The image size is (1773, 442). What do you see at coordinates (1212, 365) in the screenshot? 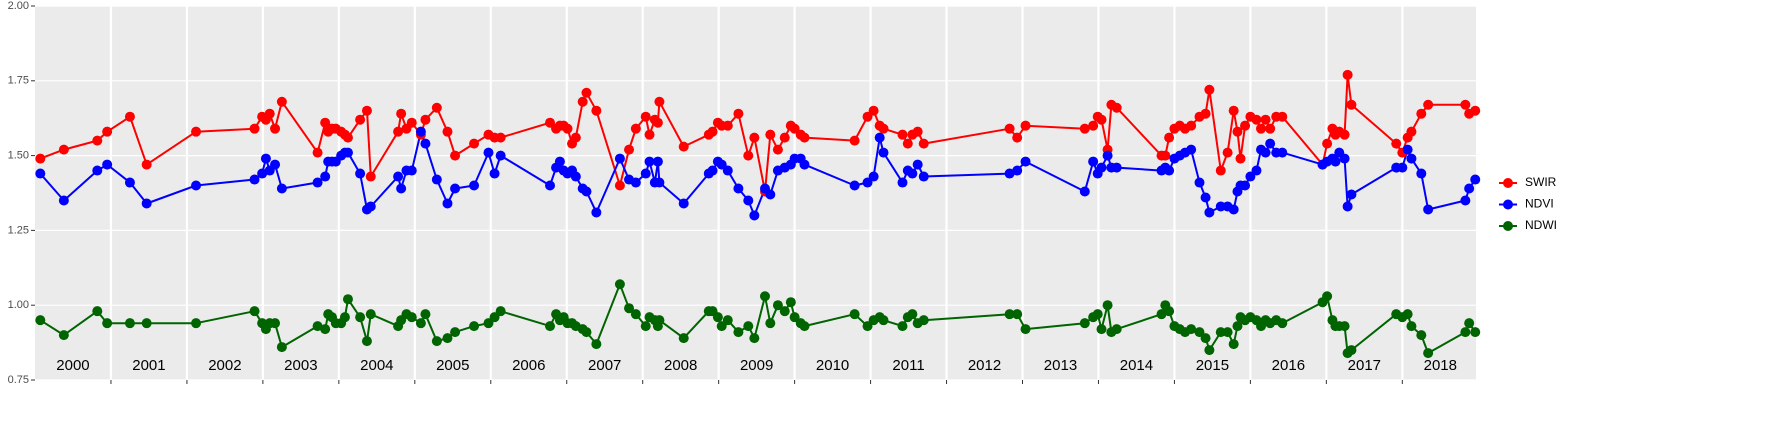
I see `year-label: 2015` at bounding box center [1212, 365].